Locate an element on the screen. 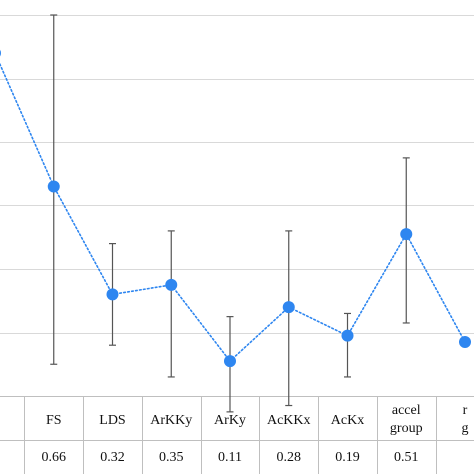 The height and width of the screenshot is (474, 474). category-label-ackx: AcKx is located at coordinates (347, 420).